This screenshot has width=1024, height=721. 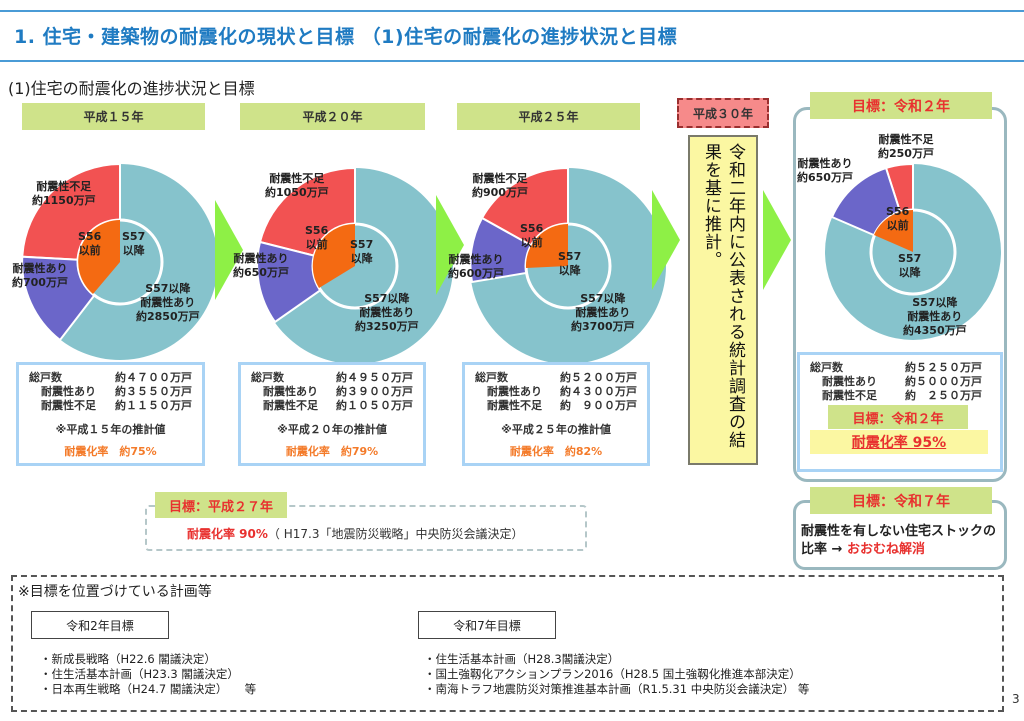 I want to click on r7-target-panel: 耐震性を有しない住宅ストックの比率 → おおむね解消, so click(x=900, y=535).